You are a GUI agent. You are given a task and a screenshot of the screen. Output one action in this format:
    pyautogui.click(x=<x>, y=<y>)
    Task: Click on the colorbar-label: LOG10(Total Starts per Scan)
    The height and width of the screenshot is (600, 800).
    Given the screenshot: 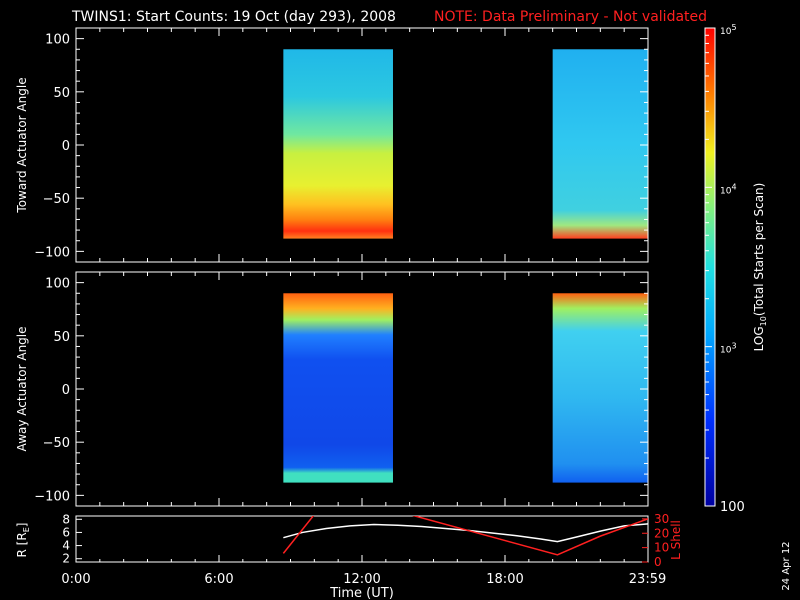 What is the action you would take?
    pyautogui.click(x=760, y=267)
    